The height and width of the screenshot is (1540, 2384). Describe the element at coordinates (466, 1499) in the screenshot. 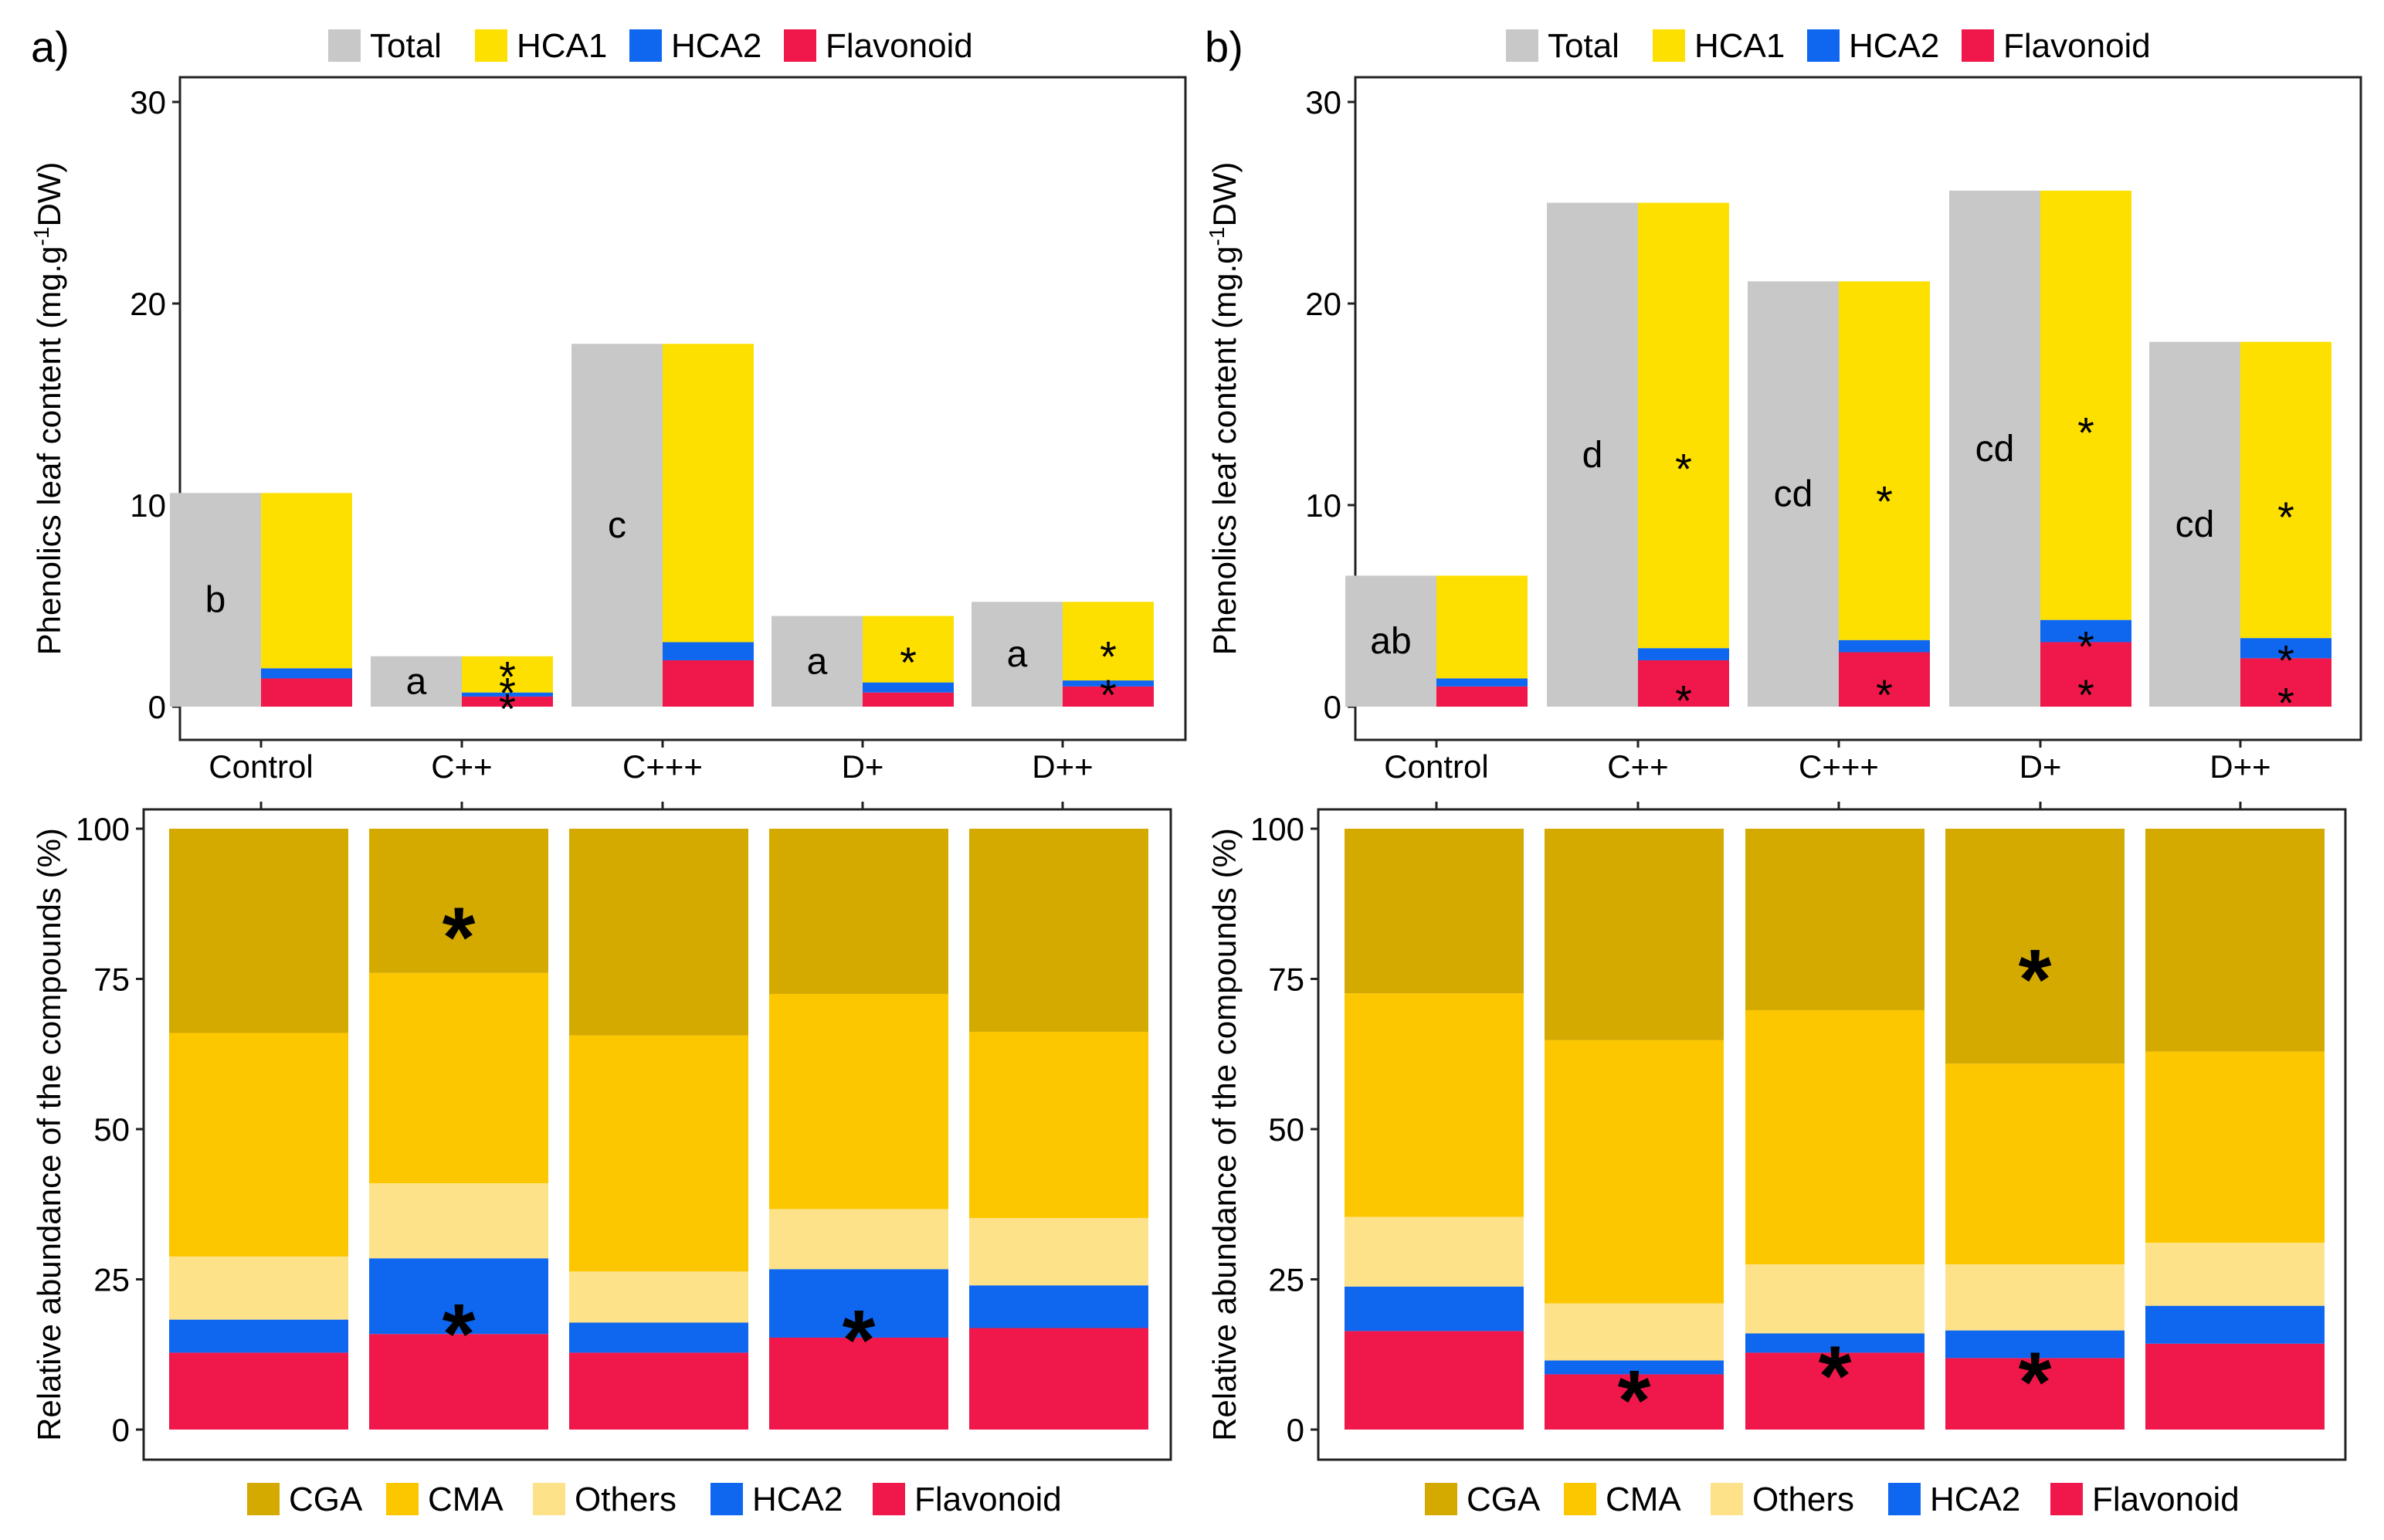

I see `legend-bottom-a-label-cma: CMA` at that location.